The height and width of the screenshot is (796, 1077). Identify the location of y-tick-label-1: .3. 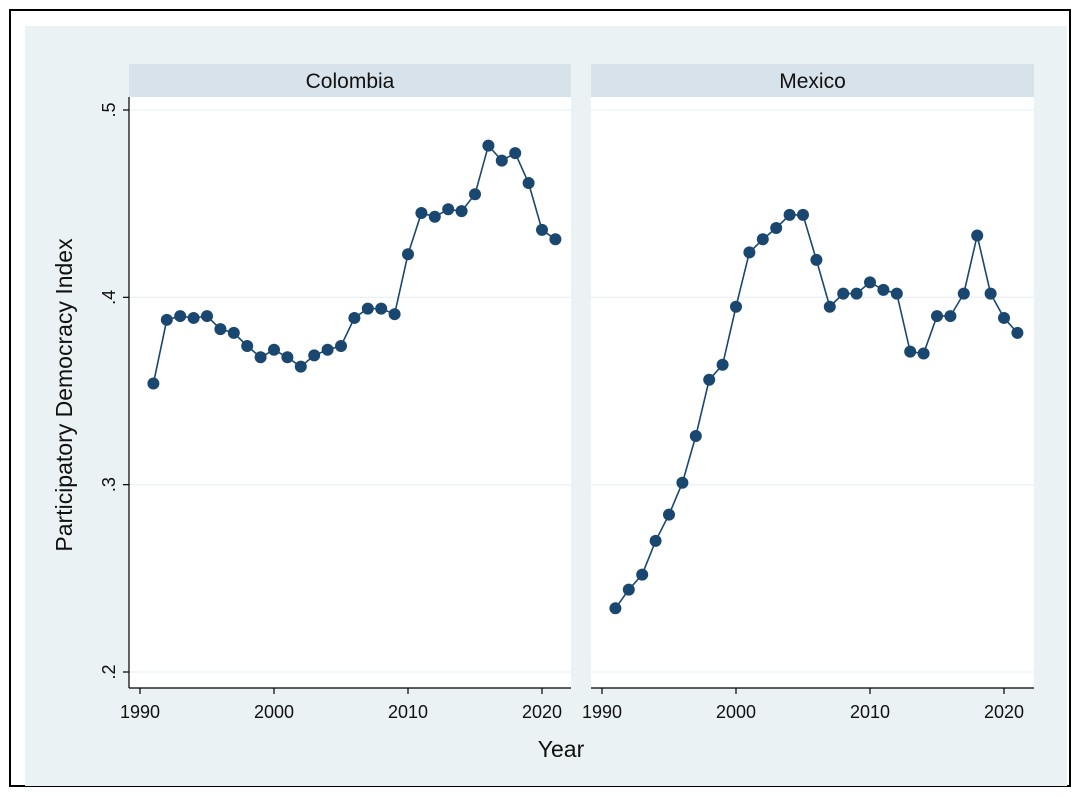
(109, 484).